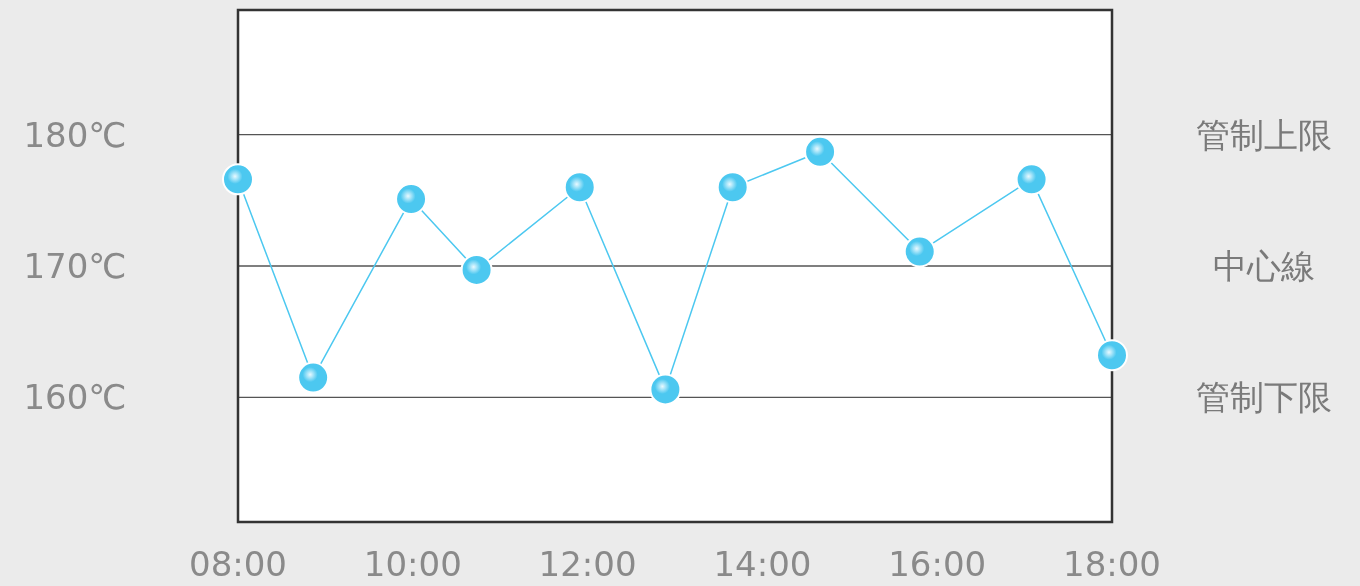 The image size is (1360, 586). I want to click on x-tick-label: 18:00, so click(1112, 564).